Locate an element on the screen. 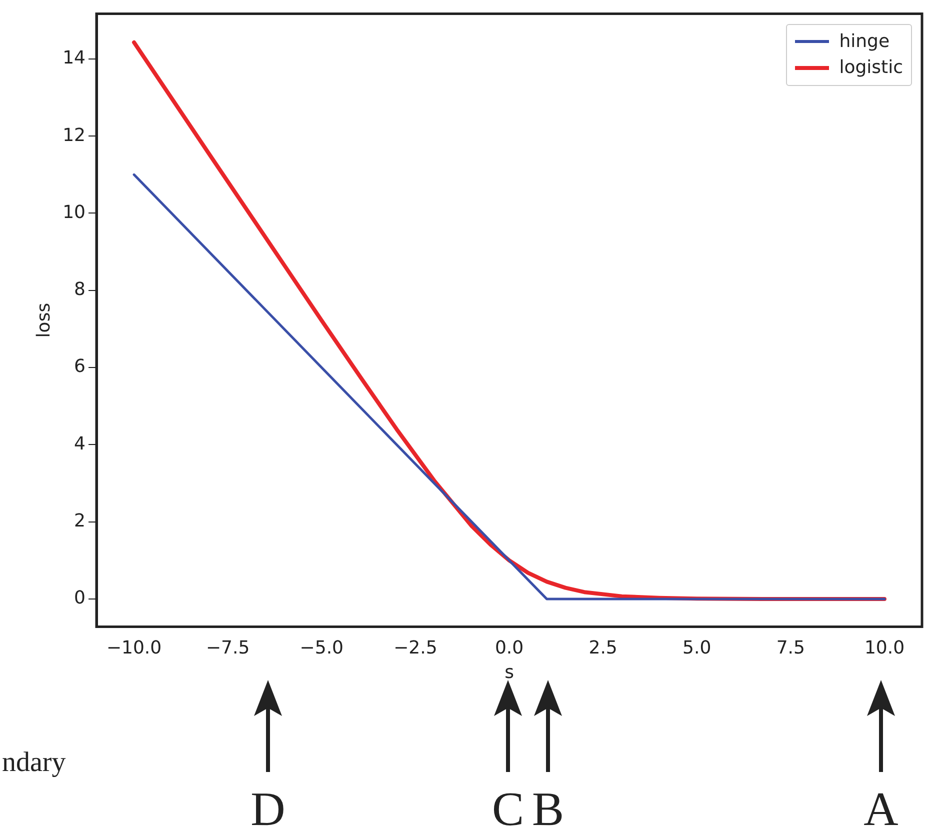 The height and width of the screenshot is (838, 932). legend-label: logistic is located at coordinates (871, 68).